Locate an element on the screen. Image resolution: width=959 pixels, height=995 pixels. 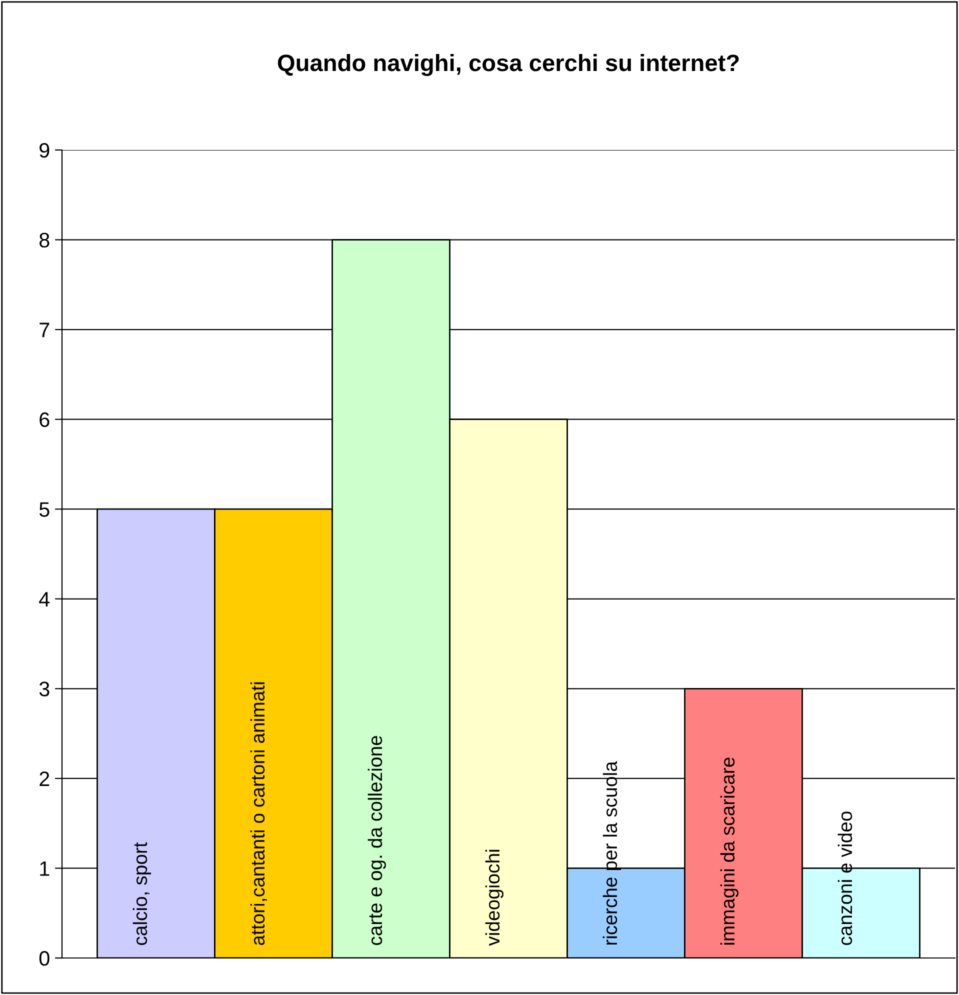
y-tick-label: 5 is located at coordinates (44, 509).